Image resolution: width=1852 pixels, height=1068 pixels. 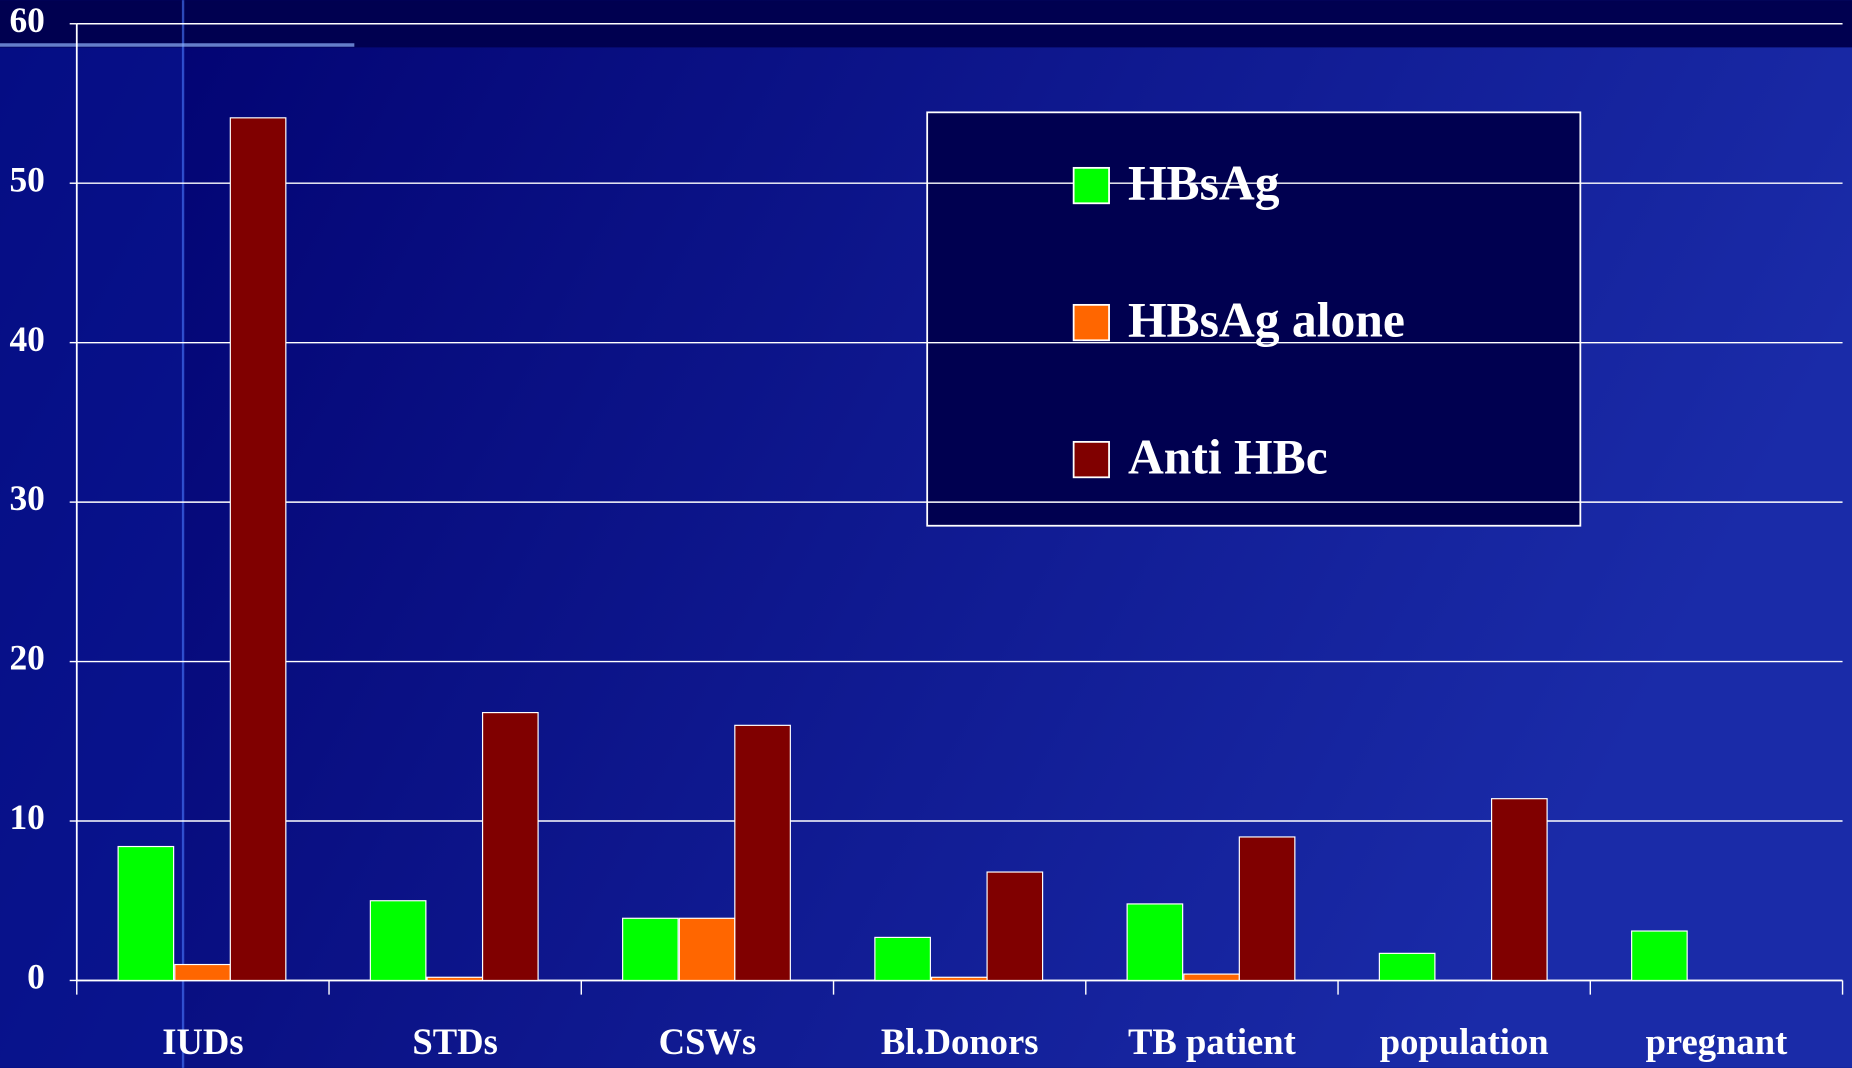 What do you see at coordinates (708, 1041) in the screenshot?
I see `x-tick-label: CSWs` at bounding box center [708, 1041].